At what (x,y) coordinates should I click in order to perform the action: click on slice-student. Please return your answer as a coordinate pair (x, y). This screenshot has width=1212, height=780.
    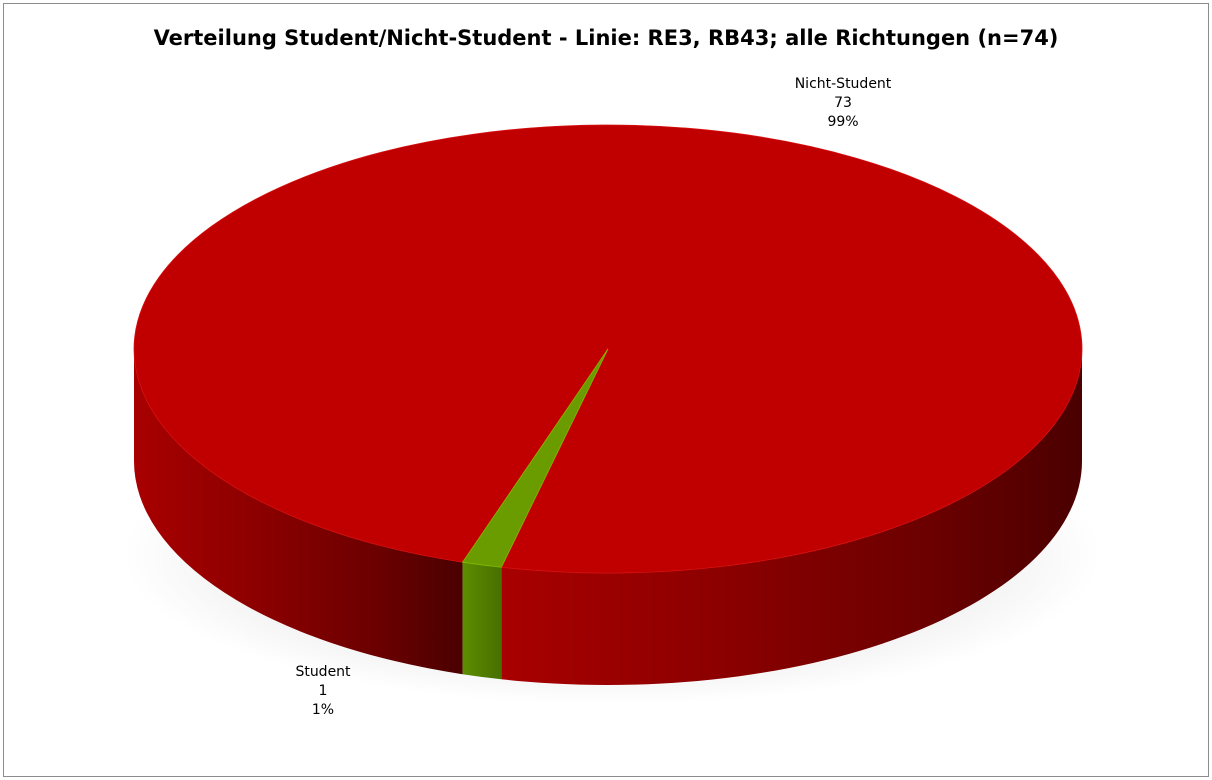
    Looking at the image, I should click on (535, 458).